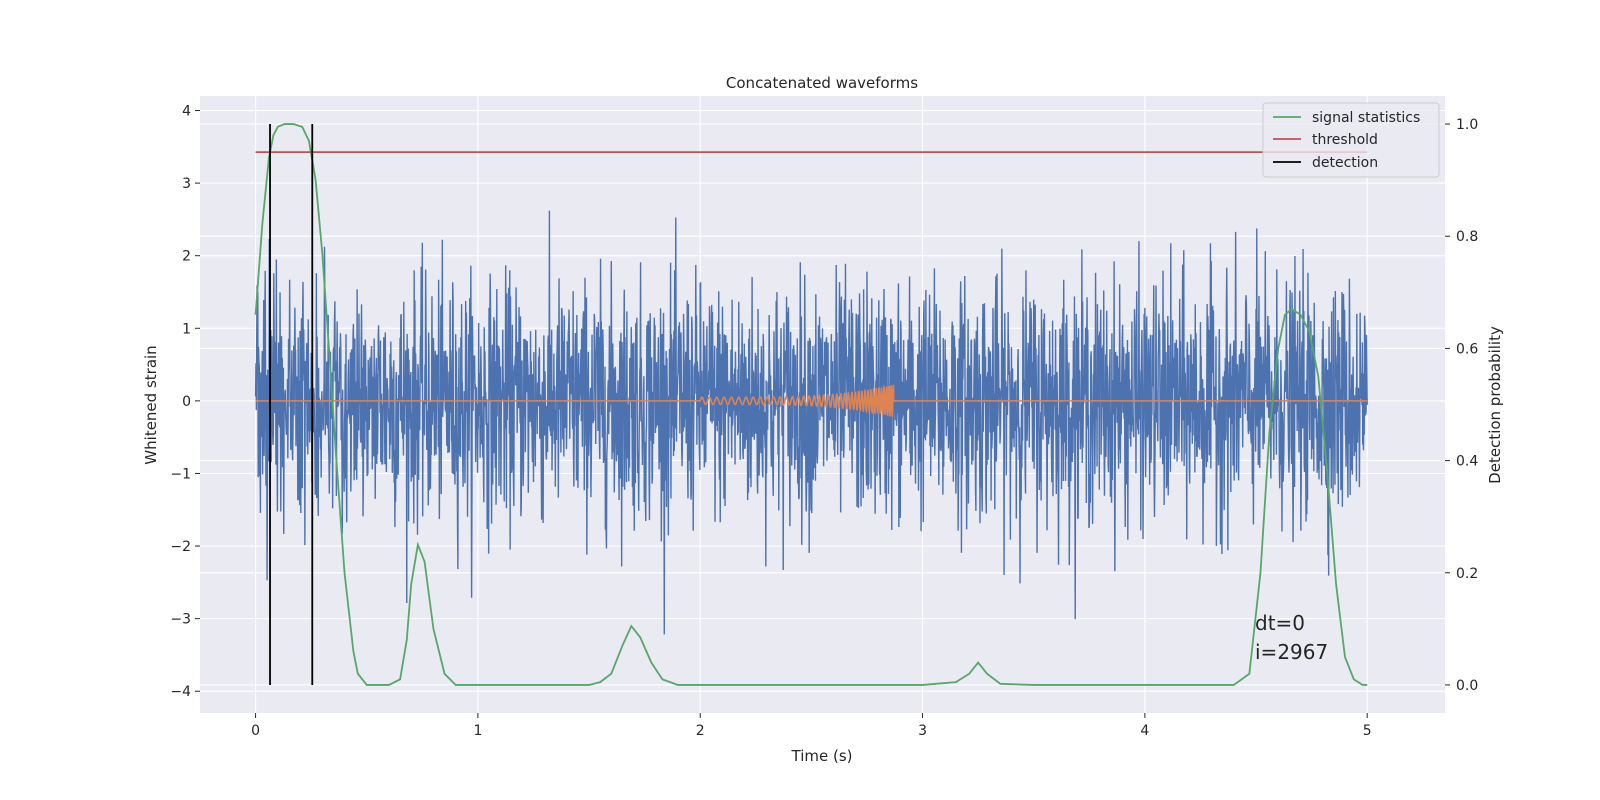 This screenshot has width=1600, height=800. I want to click on legend-frame, so click(1351, 140).